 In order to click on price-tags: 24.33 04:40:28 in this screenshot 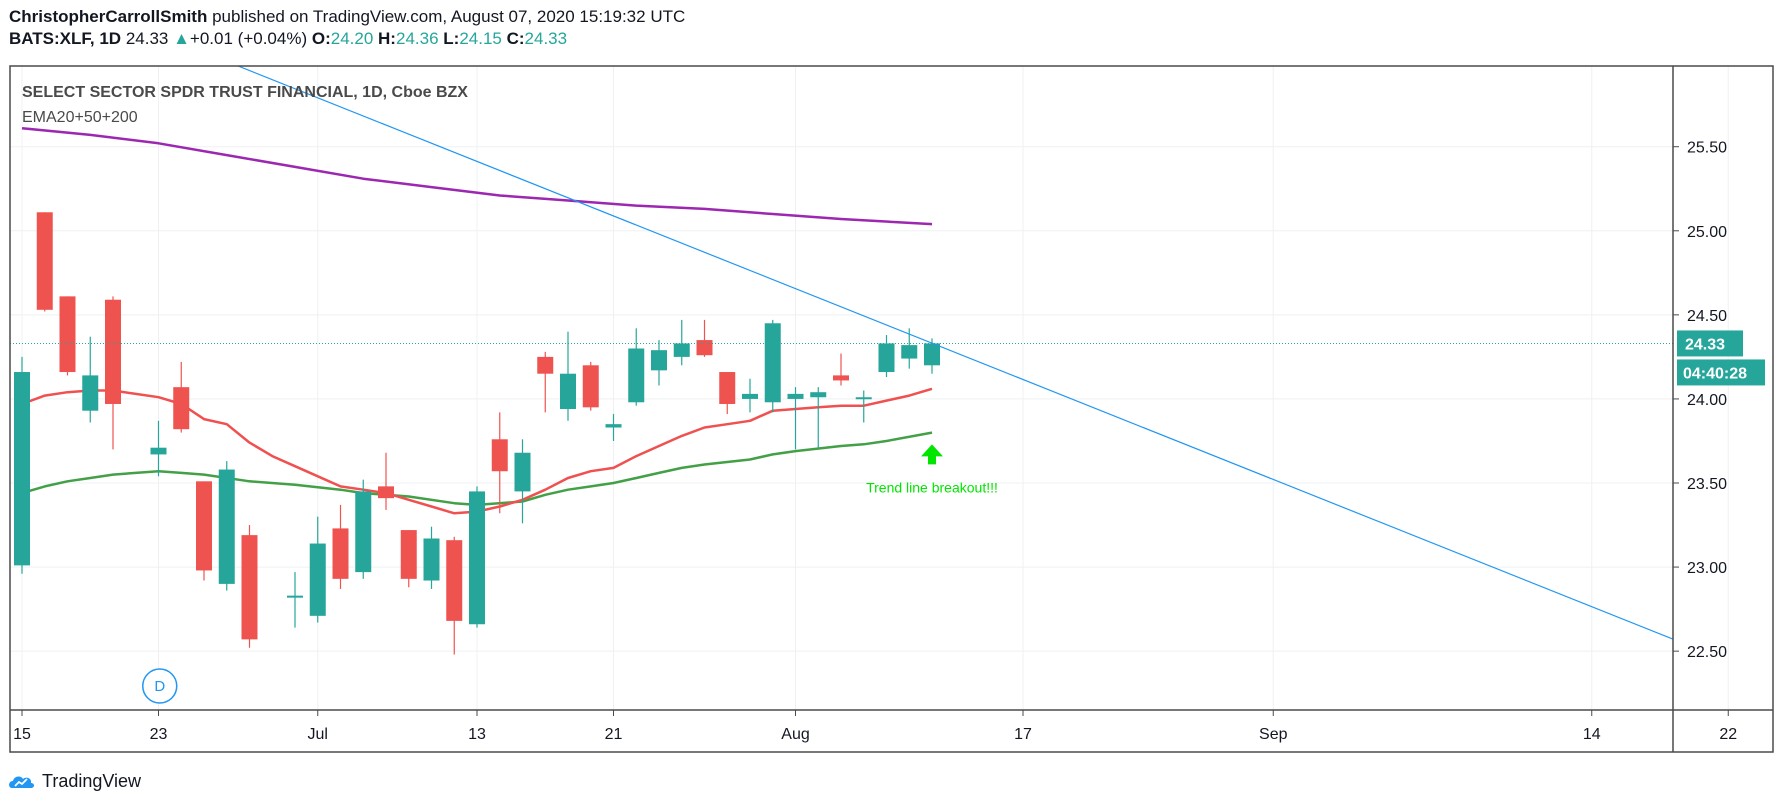, I will do `click(1721, 358)`.